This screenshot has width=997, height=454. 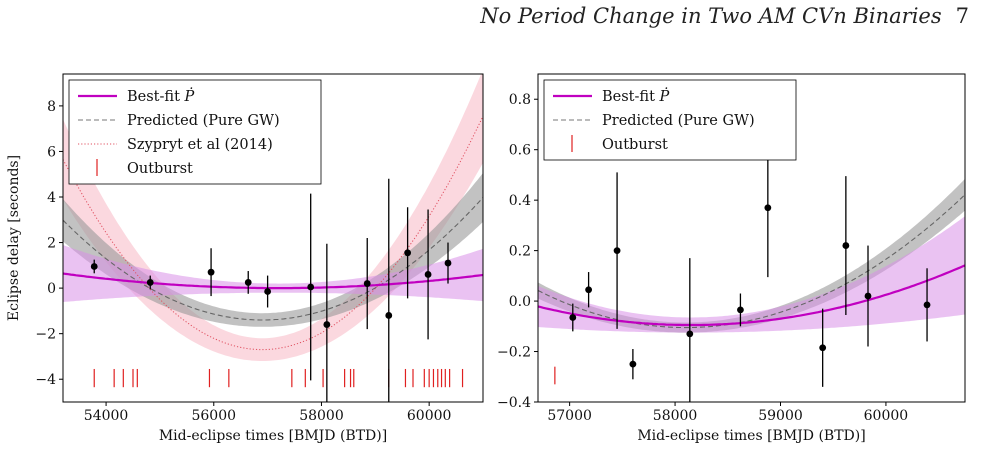 What do you see at coordinates (14, 238) in the screenshot?
I see `y-axis-label: Eclipse delay [seconds]` at bounding box center [14, 238].